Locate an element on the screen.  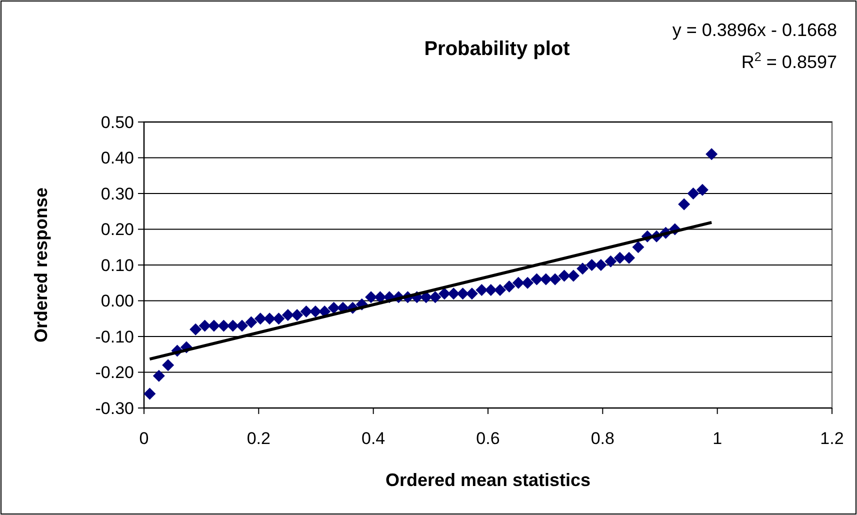
y-tick-label: 0.50 is located at coordinates (117, 122).